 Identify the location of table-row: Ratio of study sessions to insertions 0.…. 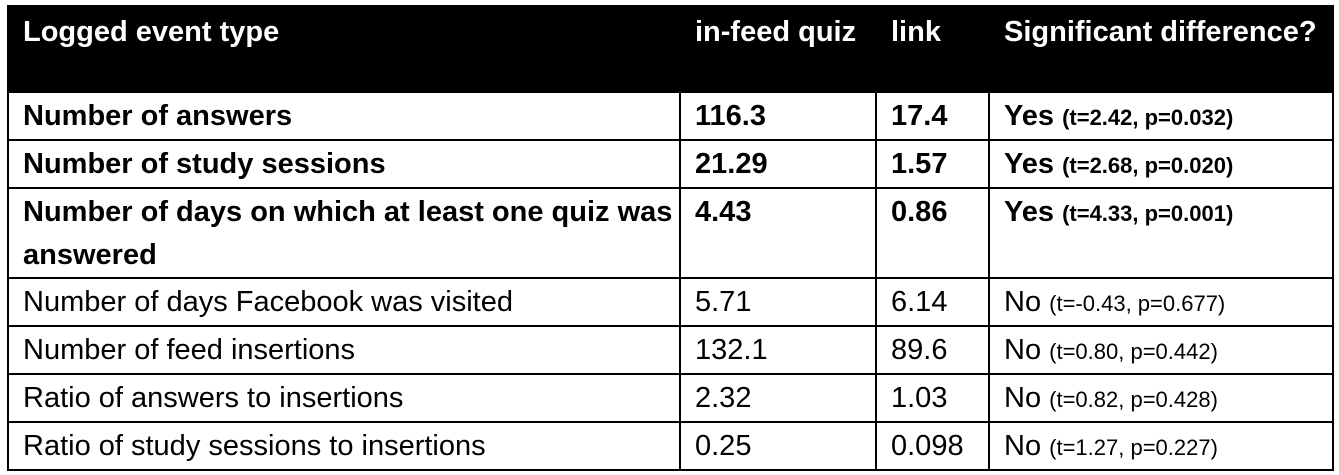
(670, 446).